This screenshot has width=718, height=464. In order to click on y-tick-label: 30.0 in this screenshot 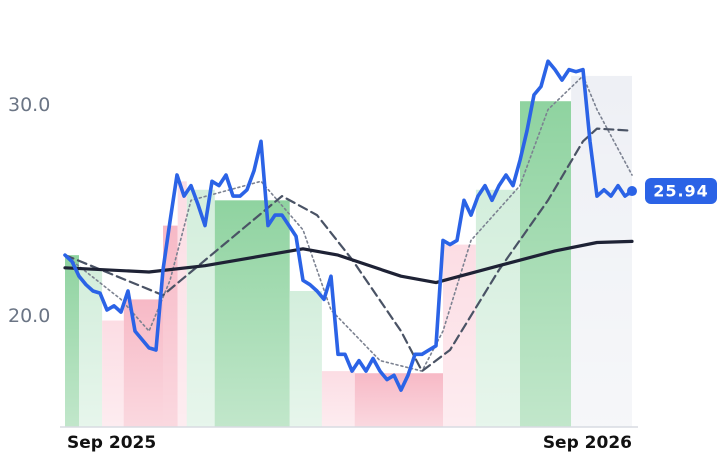, I will do `click(29, 105)`.